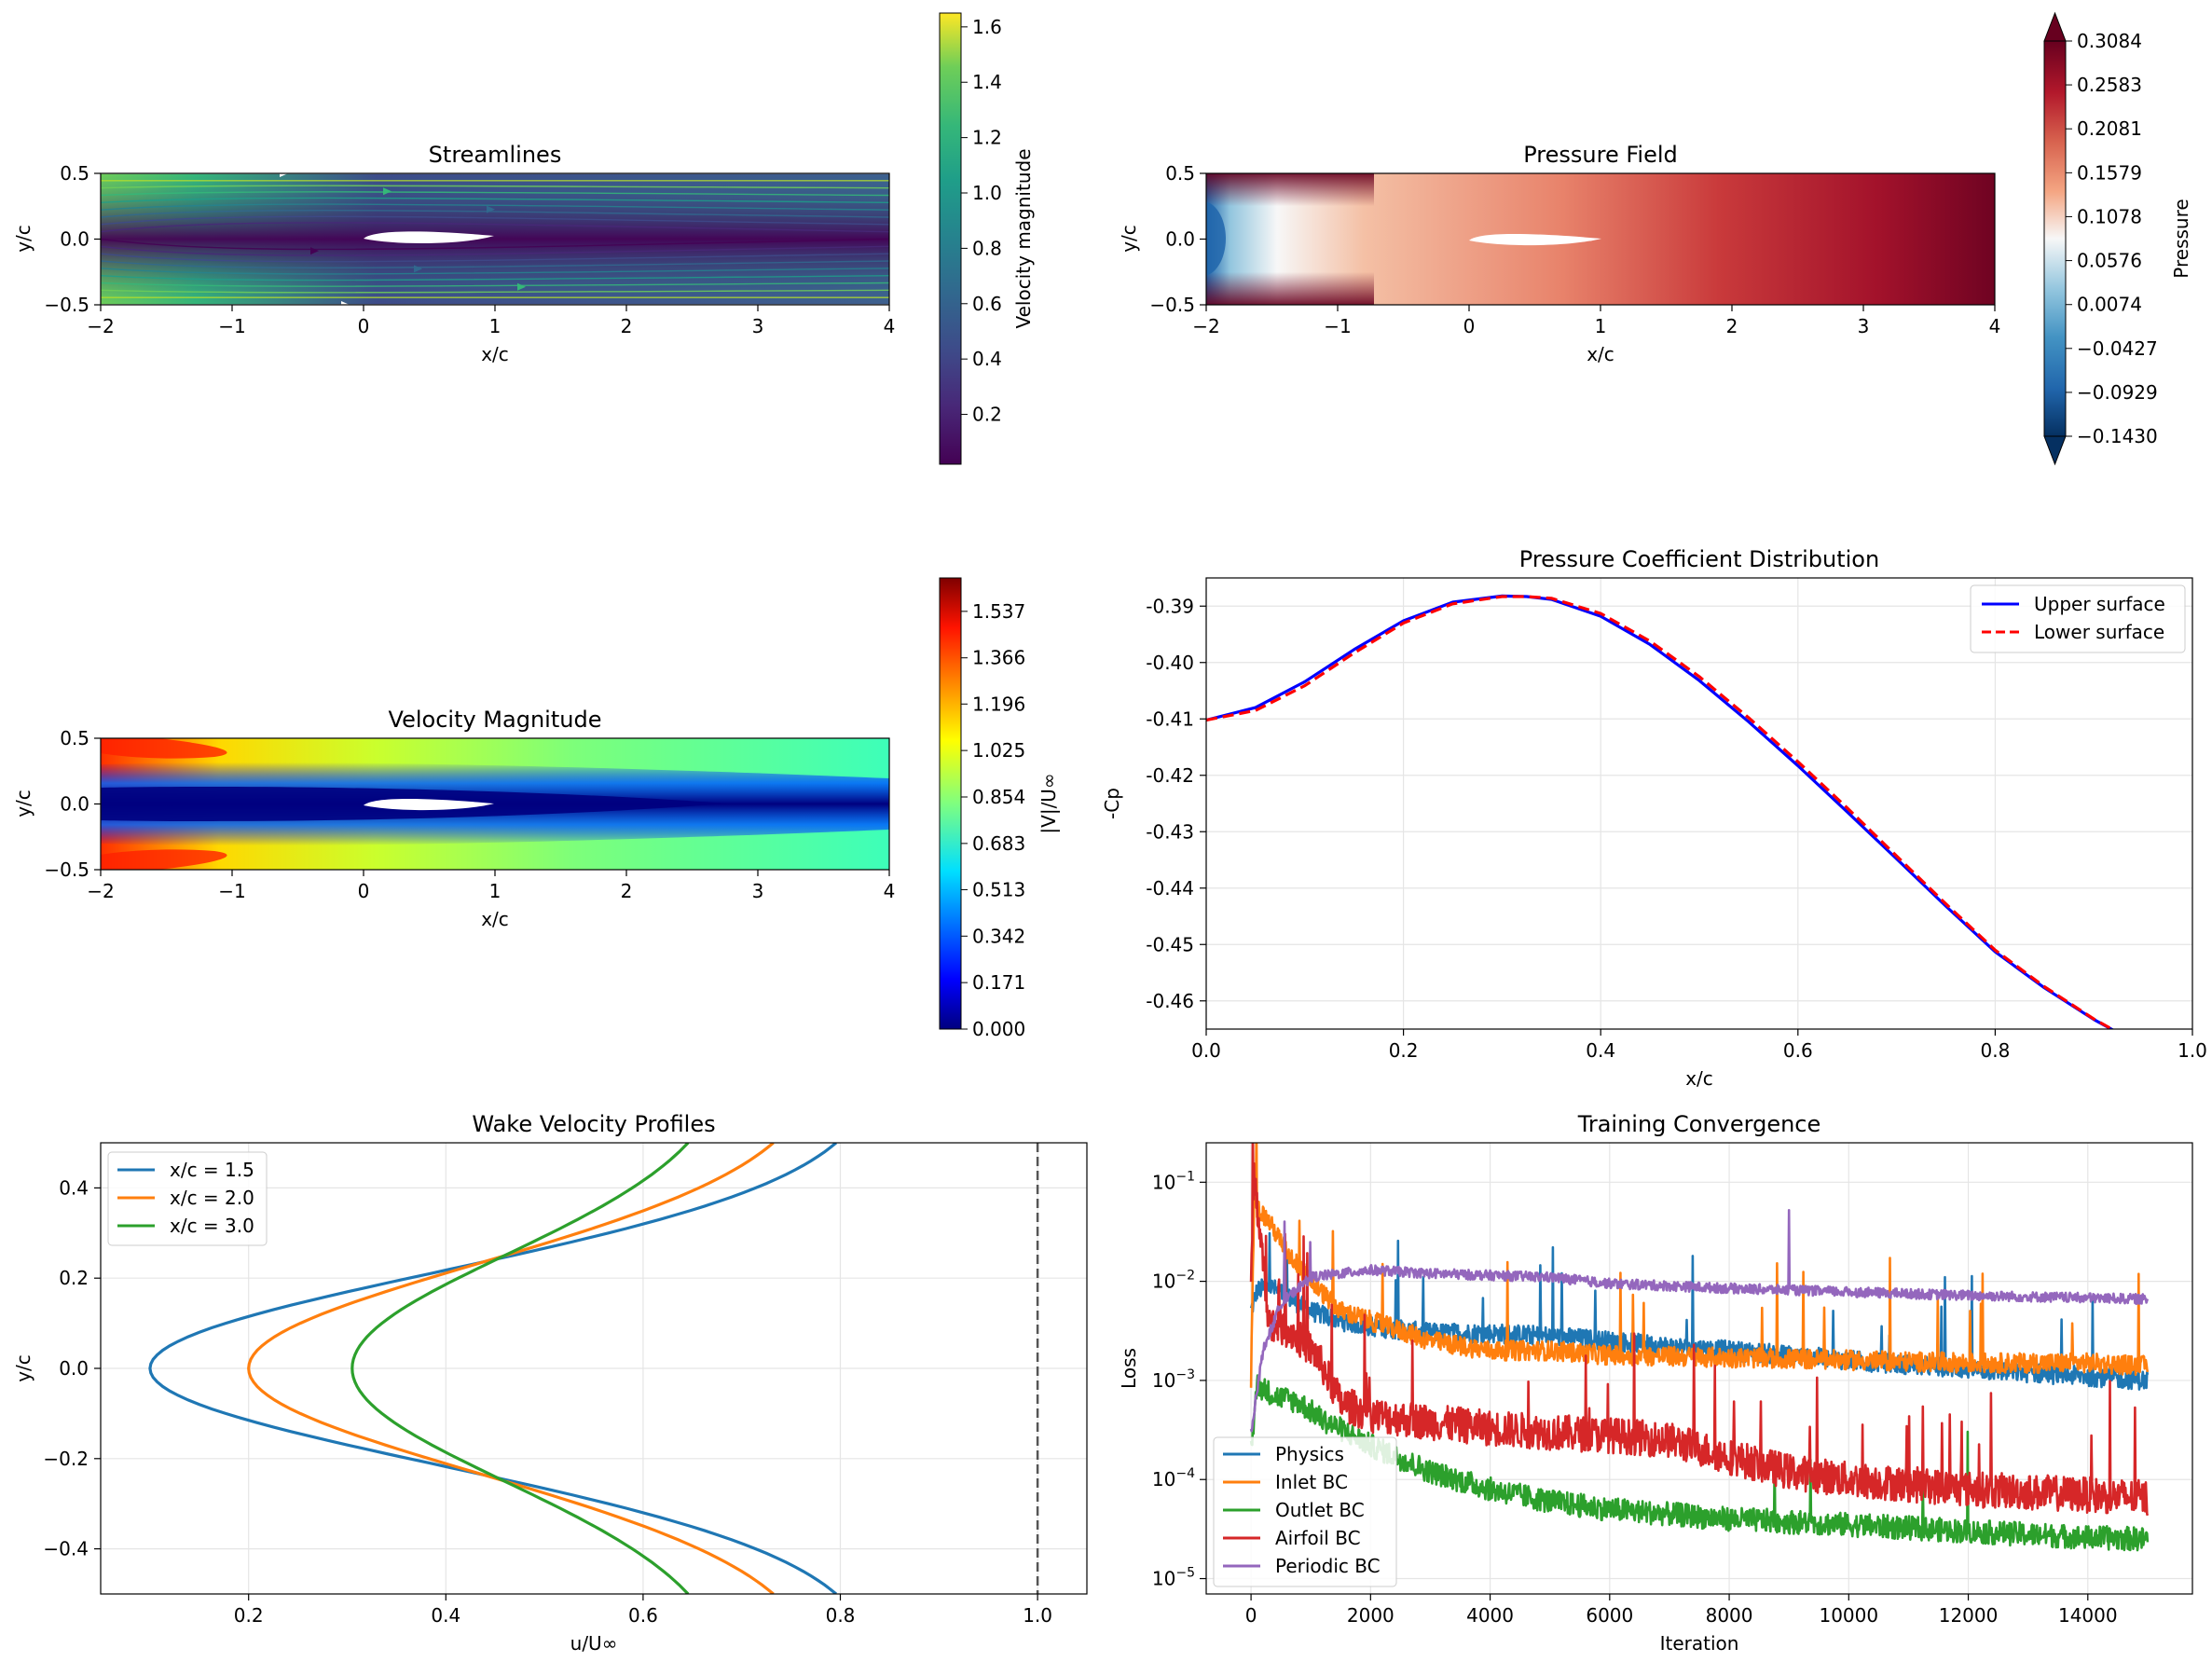  Describe the element at coordinates (998, 844) in the screenshot. I see `colorbar-tick-label: 0.683` at that location.